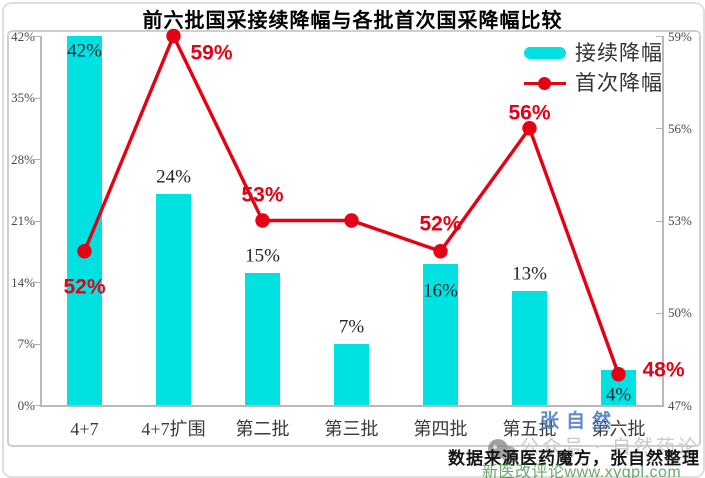 This screenshot has width=705, height=478. I want to click on right-axis-tick-label: 50%, so click(680, 313).